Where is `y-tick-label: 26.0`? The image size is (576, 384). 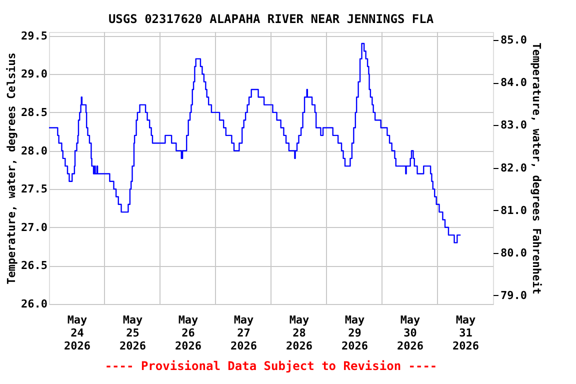
y-tick-label: 26.0 is located at coordinates (34, 304).